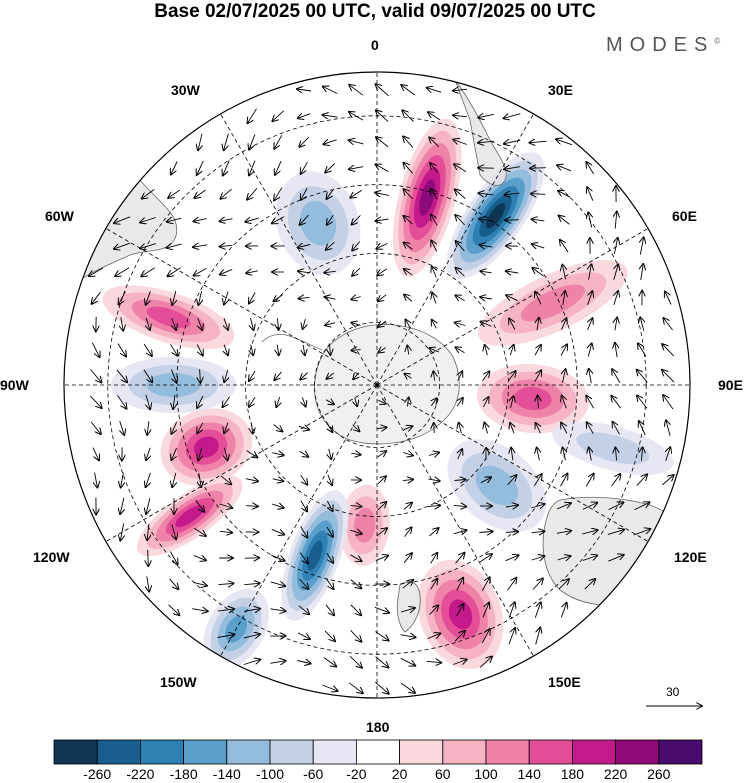  I want to click on colorbar-tick-label: 140, so click(529, 774).